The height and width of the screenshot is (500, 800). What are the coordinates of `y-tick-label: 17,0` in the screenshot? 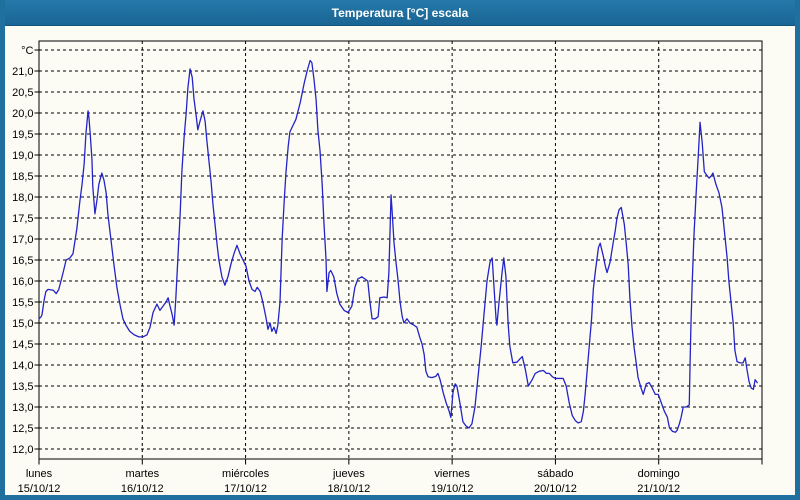 It's located at (22, 240).